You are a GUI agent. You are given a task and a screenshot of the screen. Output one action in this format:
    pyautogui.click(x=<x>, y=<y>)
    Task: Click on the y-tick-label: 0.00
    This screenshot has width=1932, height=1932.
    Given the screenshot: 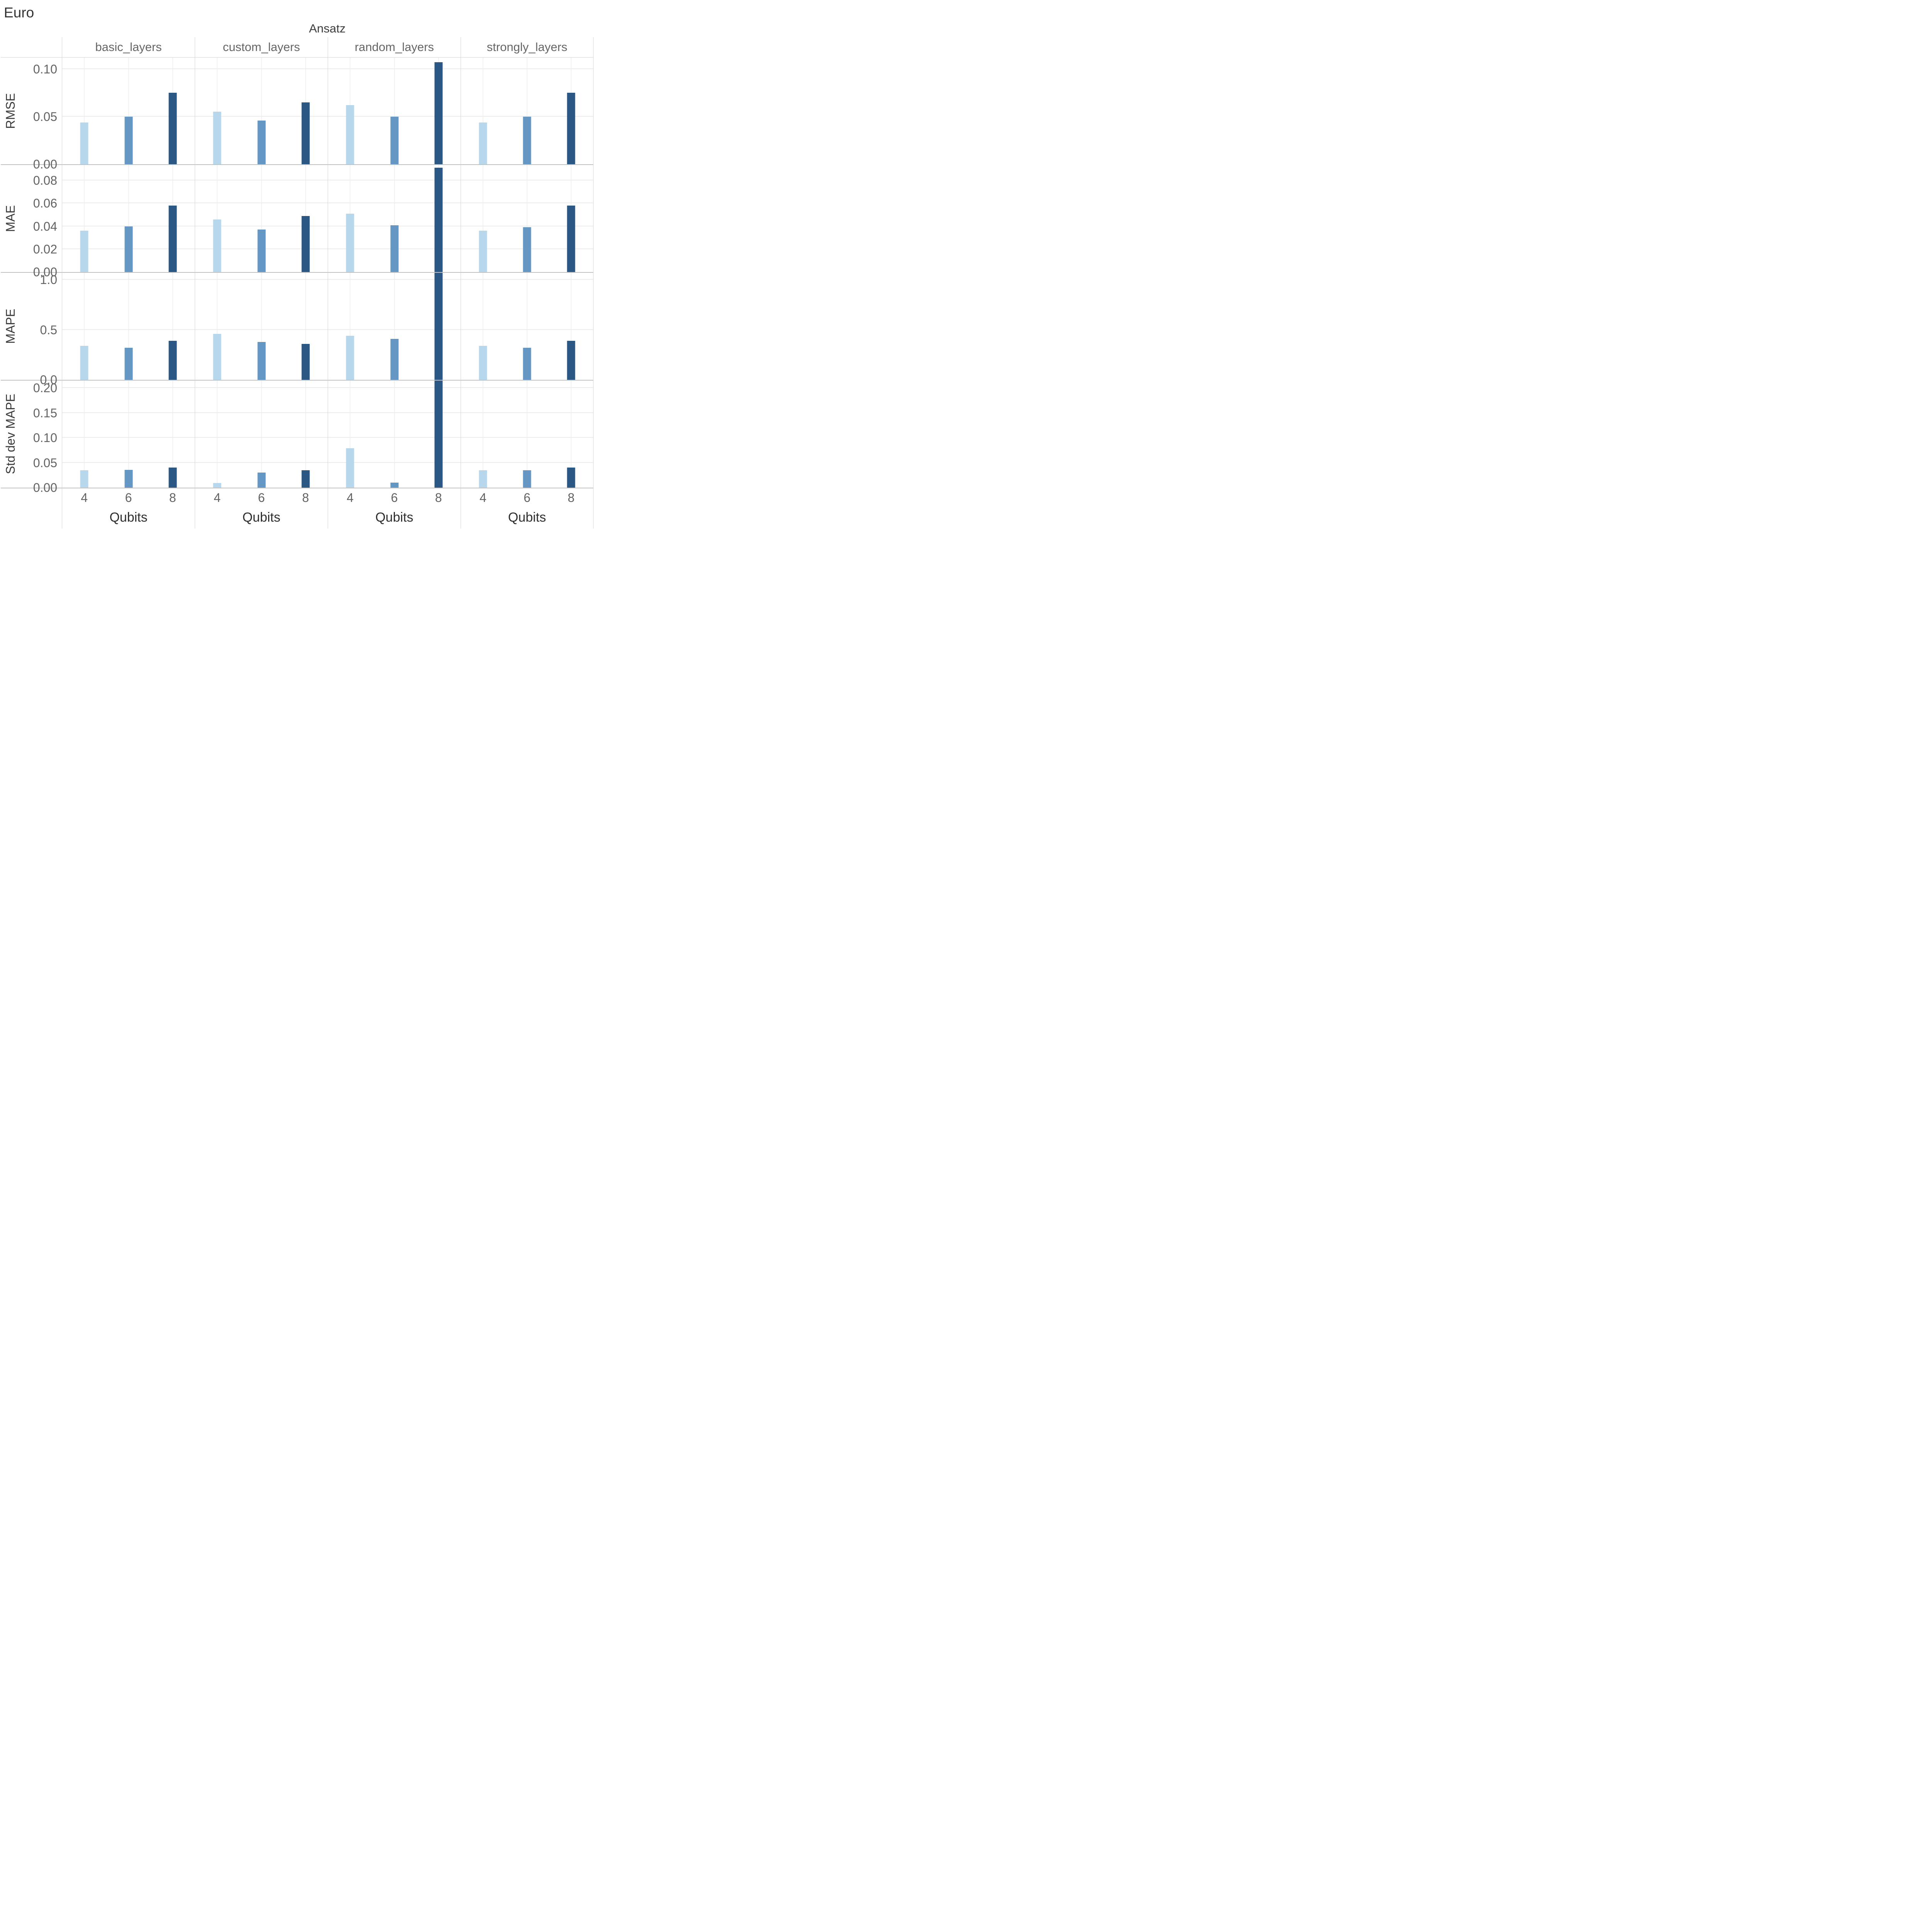 What is the action you would take?
    pyautogui.click(x=45, y=488)
    